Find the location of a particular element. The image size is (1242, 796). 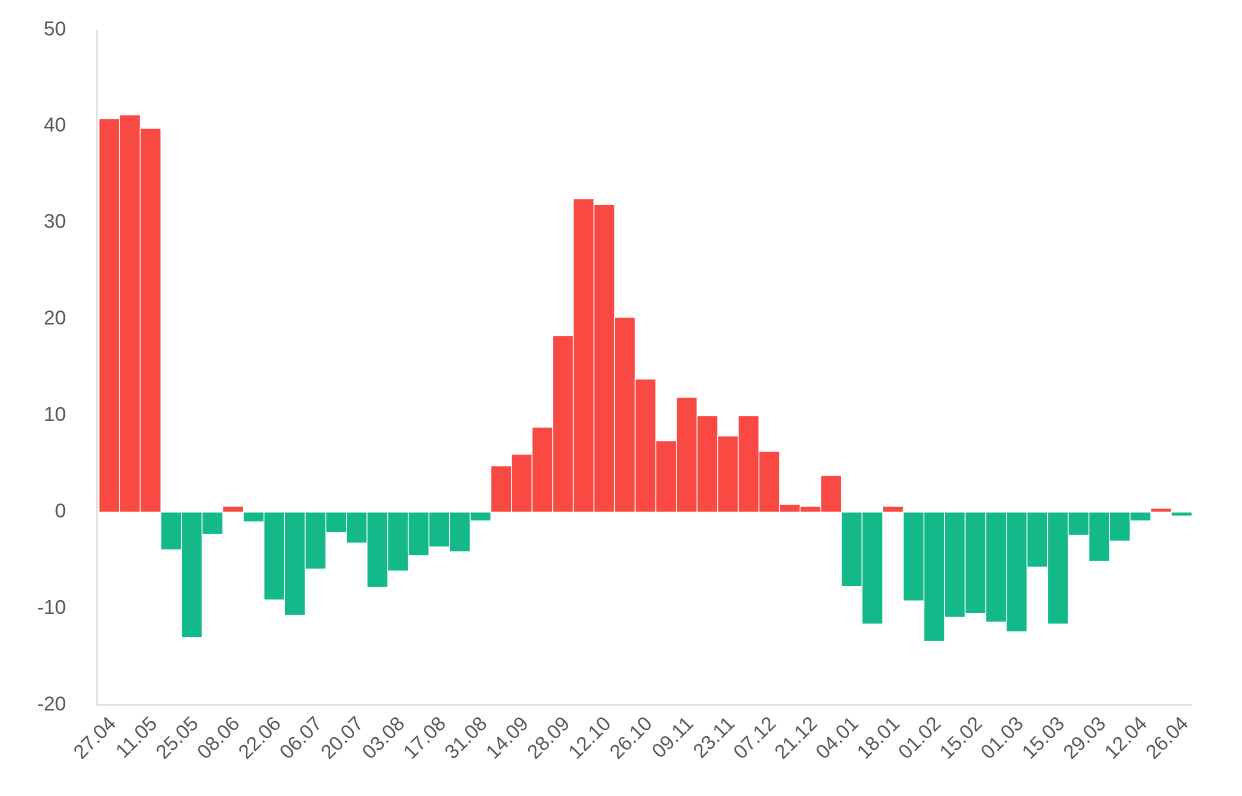

x-tick-label: 14.09 is located at coordinates (507, 738).